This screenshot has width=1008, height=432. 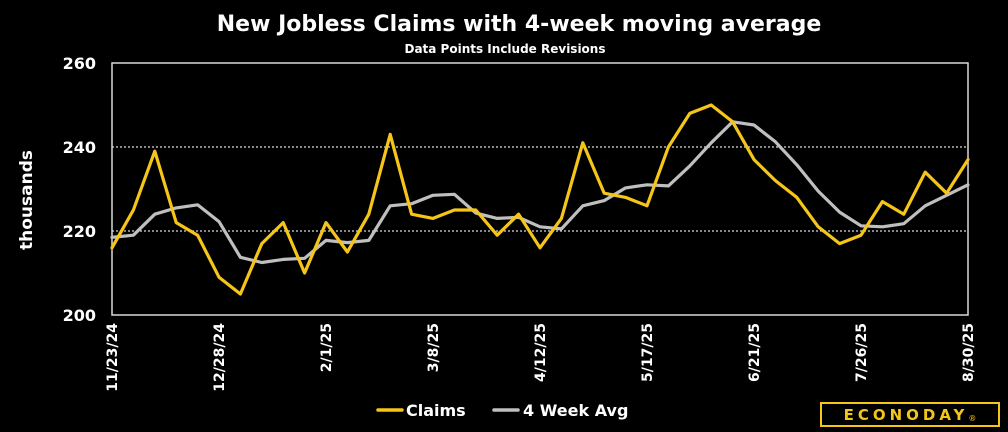 What do you see at coordinates (79, 189) in the screenshot?
I see `y-tick-labels: 200 220 240 260` at bounding box center [79, 189].